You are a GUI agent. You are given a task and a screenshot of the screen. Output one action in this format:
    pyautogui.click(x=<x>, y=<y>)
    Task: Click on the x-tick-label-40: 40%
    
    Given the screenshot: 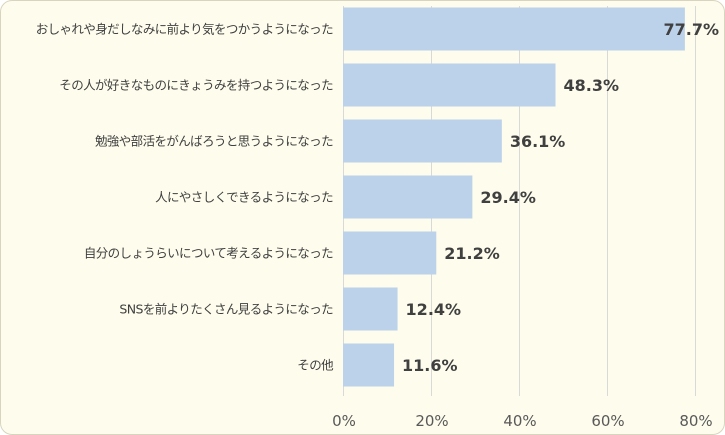 What is the action you would take?
    pyautogui.click(x=519, y=421)
    